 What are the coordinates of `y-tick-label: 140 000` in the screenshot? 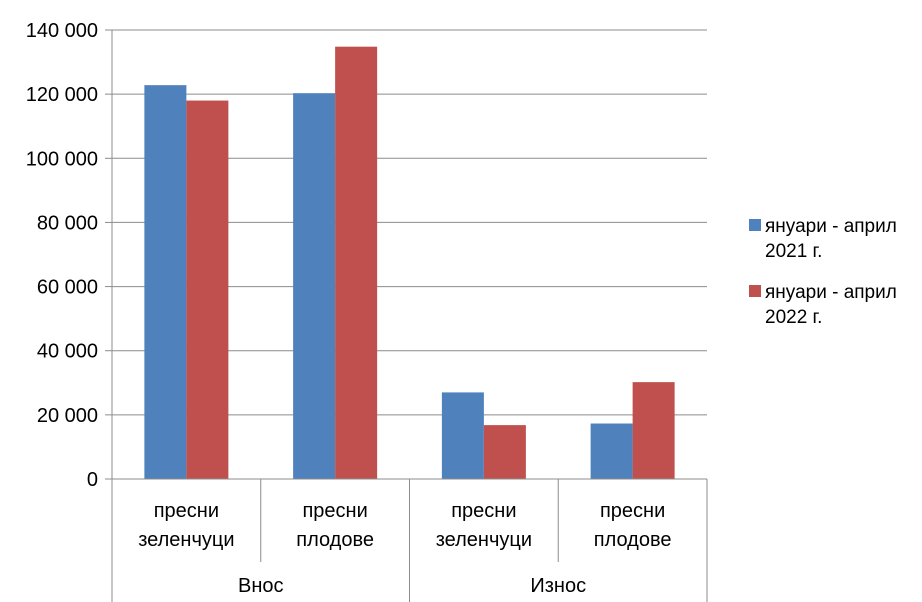 It's located at (62, 31).